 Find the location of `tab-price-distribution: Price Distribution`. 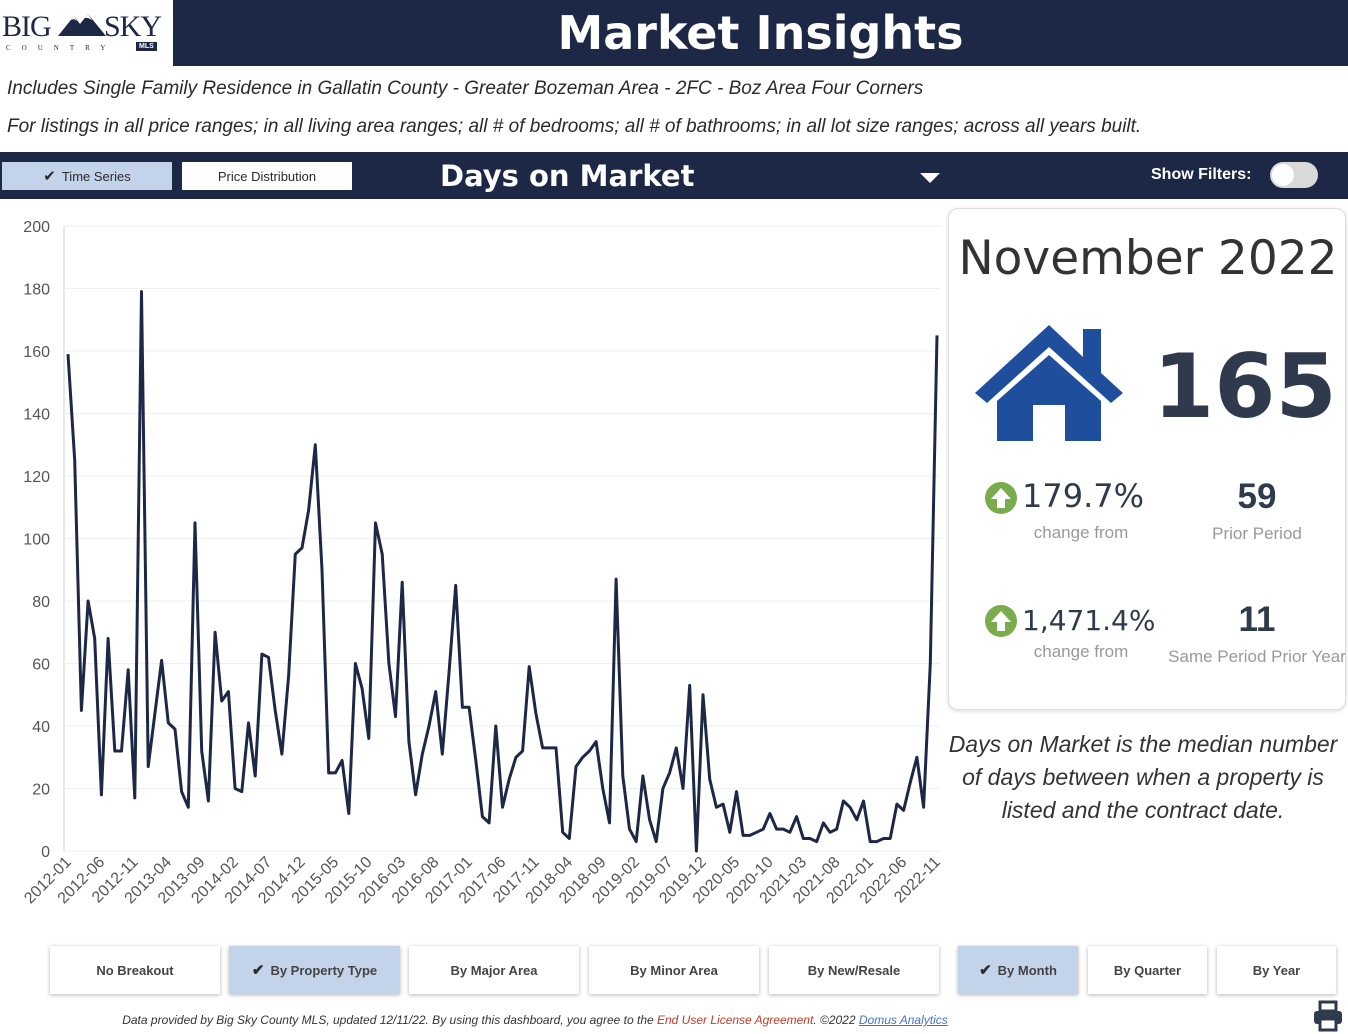

tab-price-distribution: Price Distribution is located at coordinates (267, 176).